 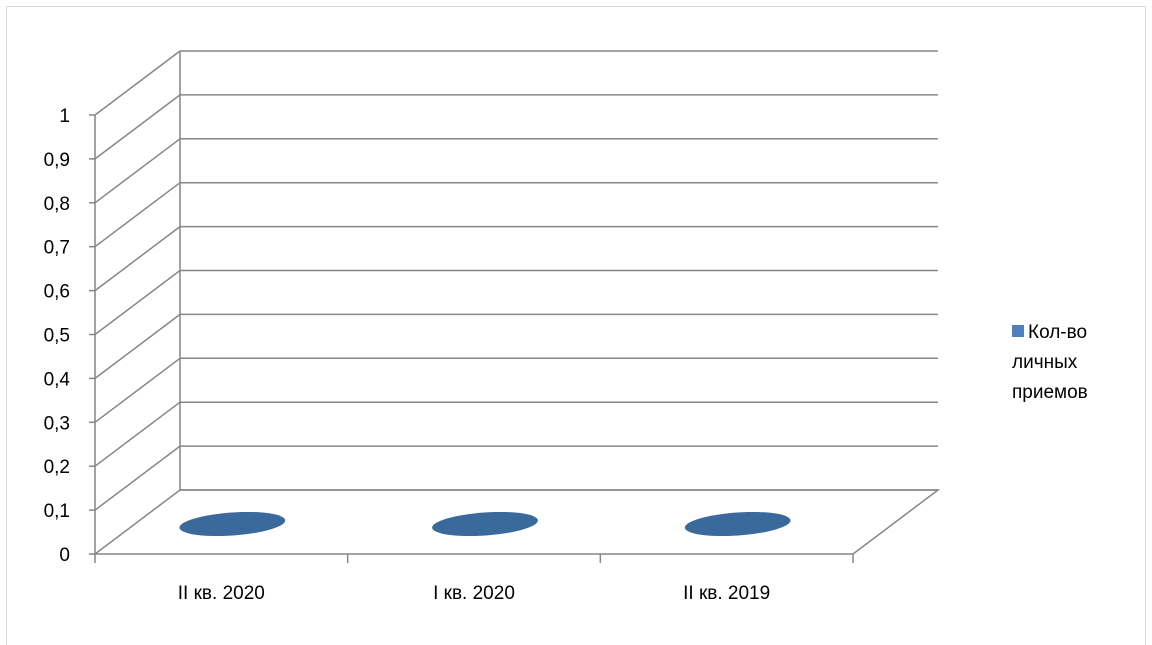 What do you see at coordinates (57, 204) in the screenshot?
I see `y-tick-label: 0,8` at bounding box center [57, 204].